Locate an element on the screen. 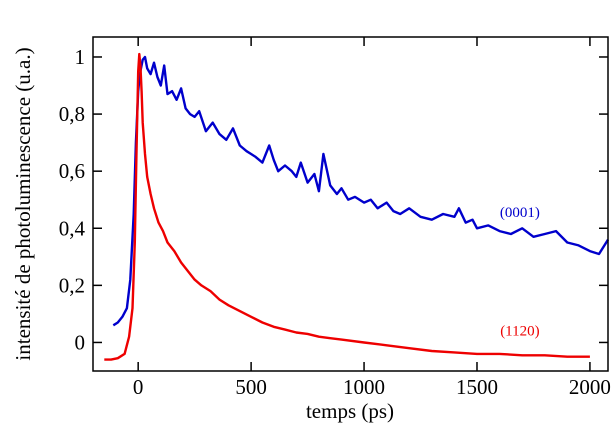  y-tick-label: 0,4 is located at coordinates (72, 228).